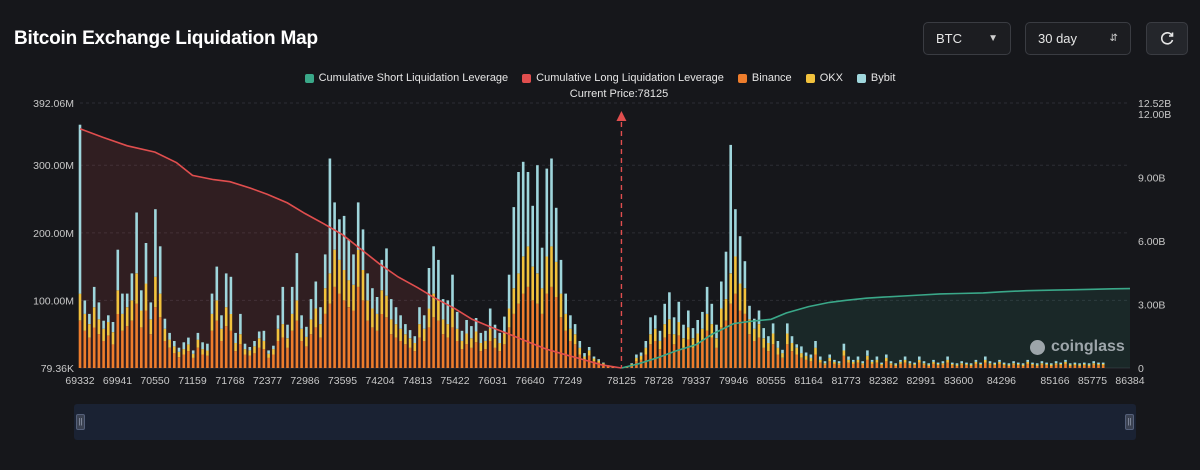 Image resolution: width=1200 pixels, height=470 pixels. Describe the element at coordinates (623, 78) in the screenshot. I see `legend-item-long: Cumulative Long Liquidation Leverage` at that location.